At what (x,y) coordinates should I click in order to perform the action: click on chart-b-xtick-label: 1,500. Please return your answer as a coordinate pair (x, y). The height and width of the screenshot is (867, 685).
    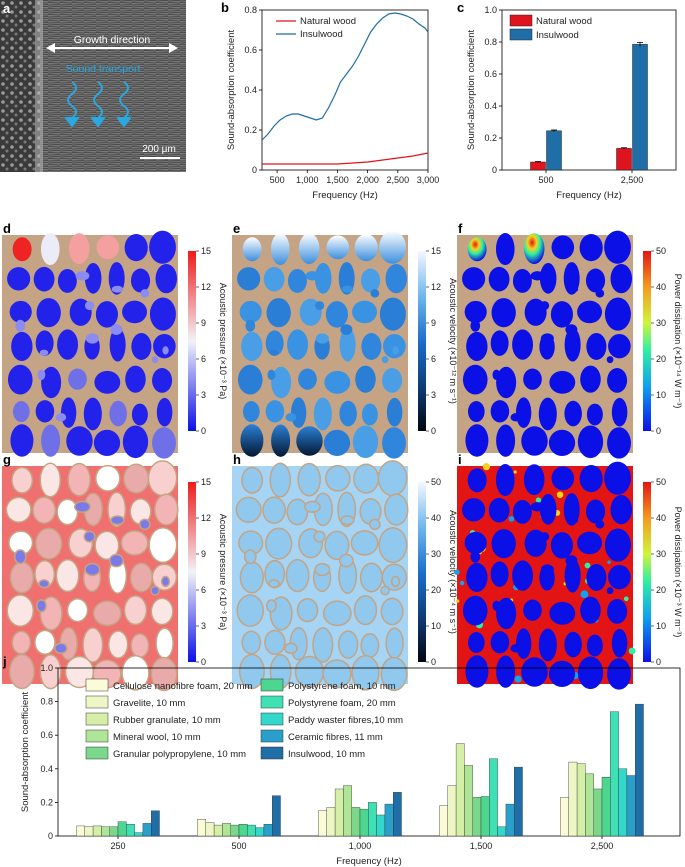
    Looking at the image, I should click on (337, 180).